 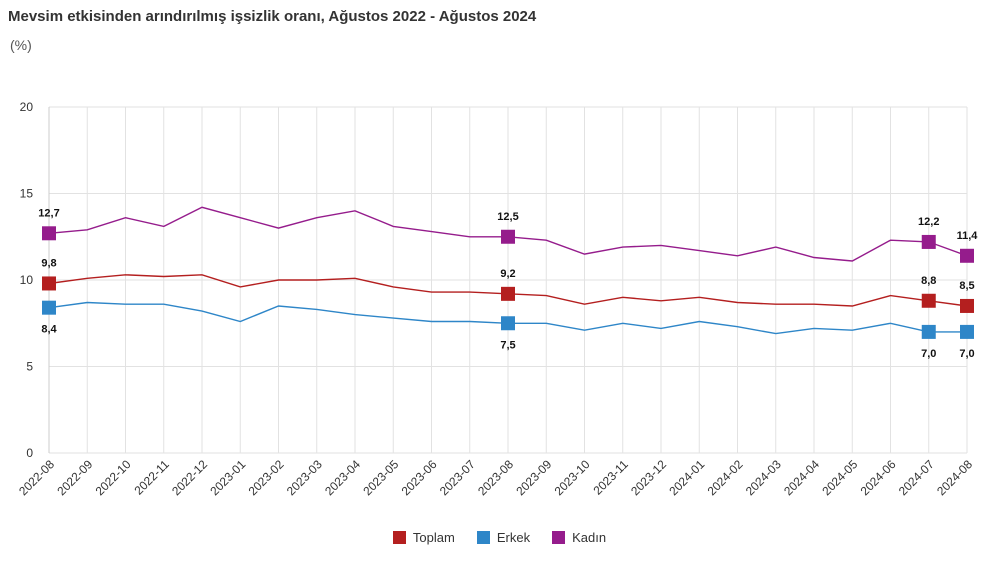 I want to click on x-tick-label: 2024-01, so click(x=686, y=477).